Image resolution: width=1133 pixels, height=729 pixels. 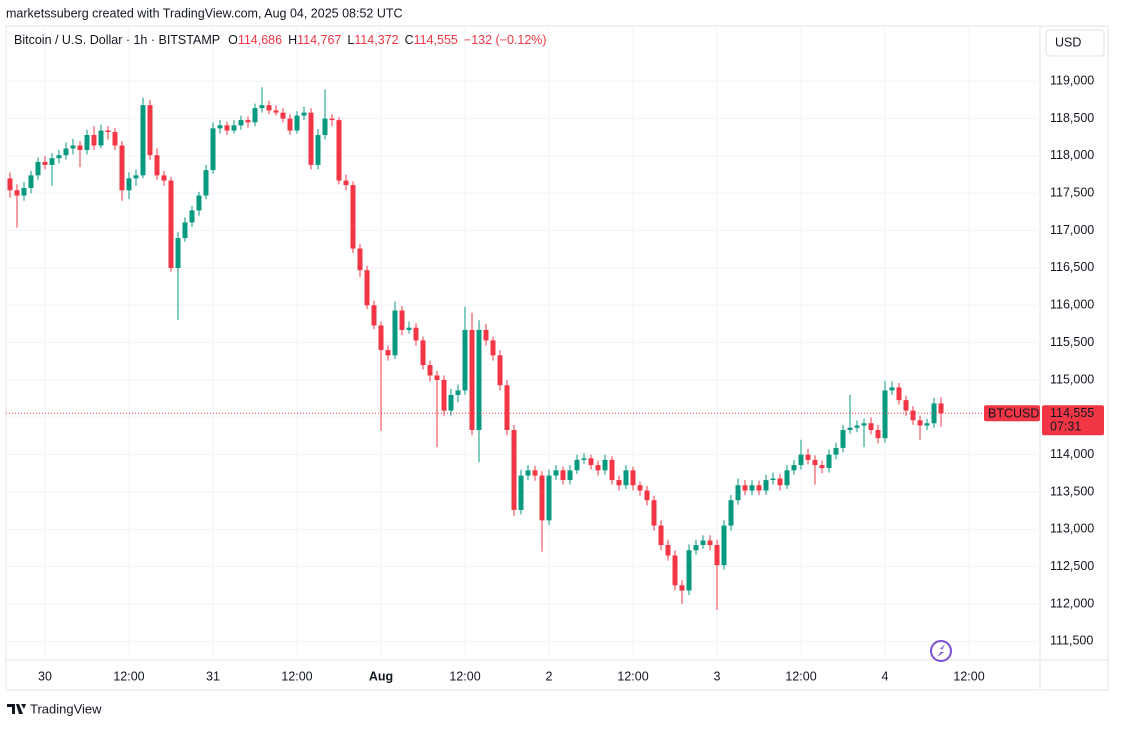 I want to click on legend-value: 114,372, so click(x=376, y=40).